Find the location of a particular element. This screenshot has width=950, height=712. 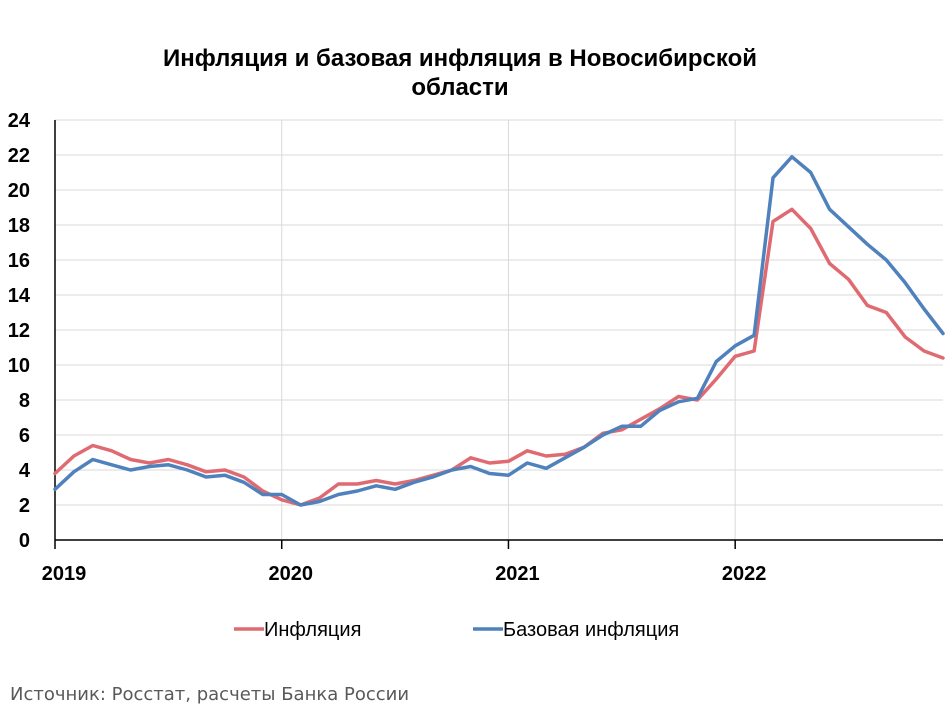

chart-title-line-2: области is located at coordinates (460, 87).